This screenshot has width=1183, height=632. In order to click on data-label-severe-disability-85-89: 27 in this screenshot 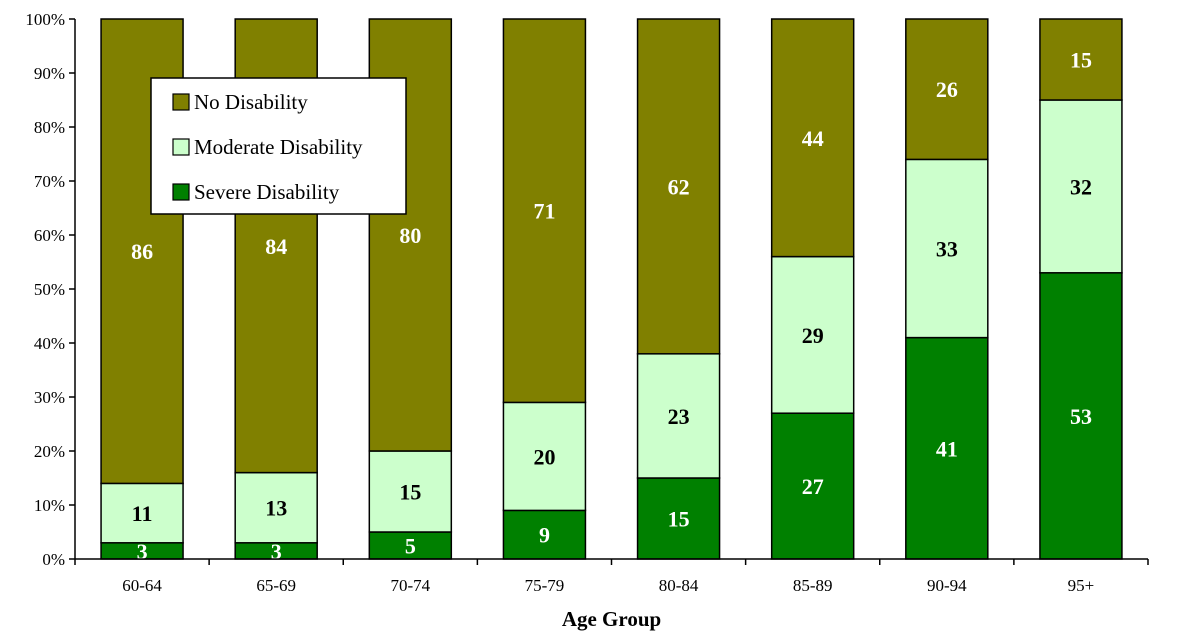, I will do `click(813, 486)`.